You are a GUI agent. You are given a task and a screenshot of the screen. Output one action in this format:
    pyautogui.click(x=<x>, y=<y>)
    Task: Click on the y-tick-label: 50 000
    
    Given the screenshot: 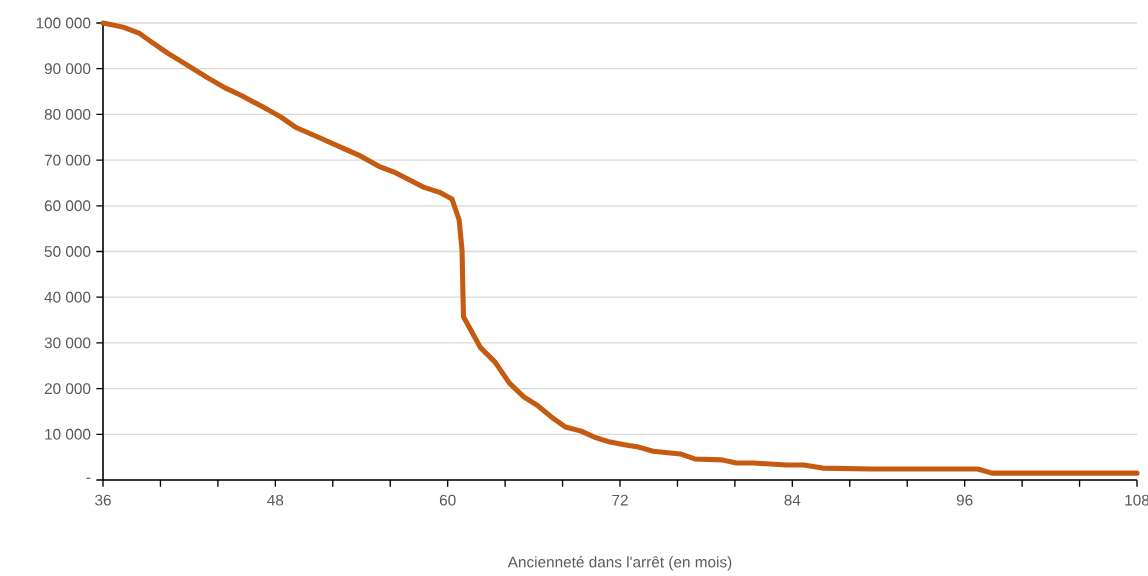 What is the action you would take?
    pyautogui.click(x=67, y=251)
    